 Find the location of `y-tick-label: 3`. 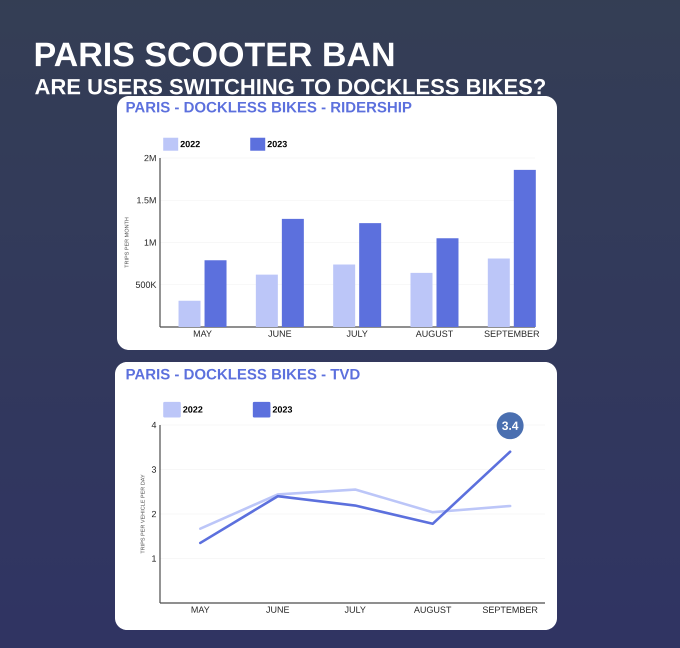

y-tick-label: 3 is located at coordinates (154, 469).